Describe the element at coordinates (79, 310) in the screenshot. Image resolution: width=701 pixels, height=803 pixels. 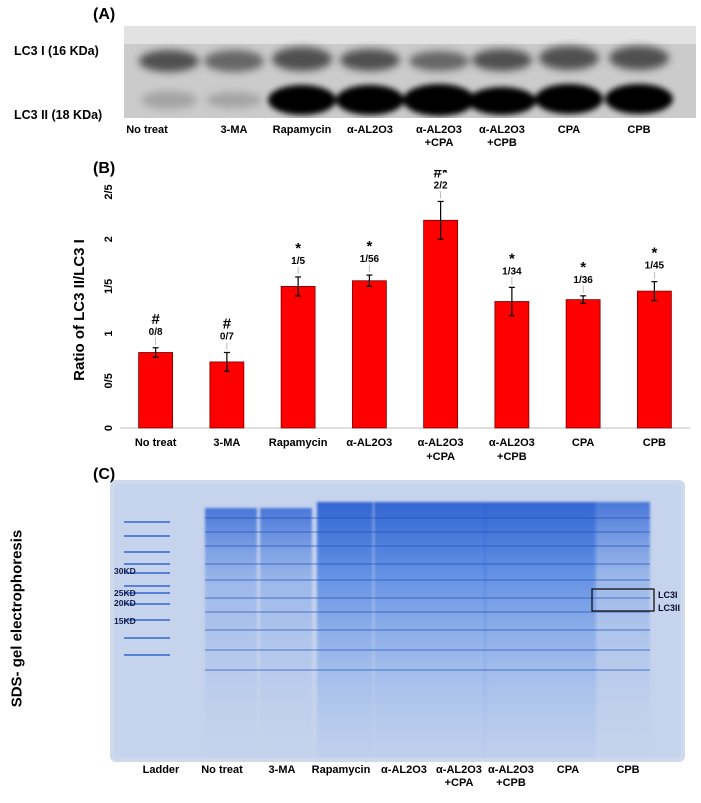
I see `y-axis-title: Ratio of LC3 II/LC3 I` at that location.